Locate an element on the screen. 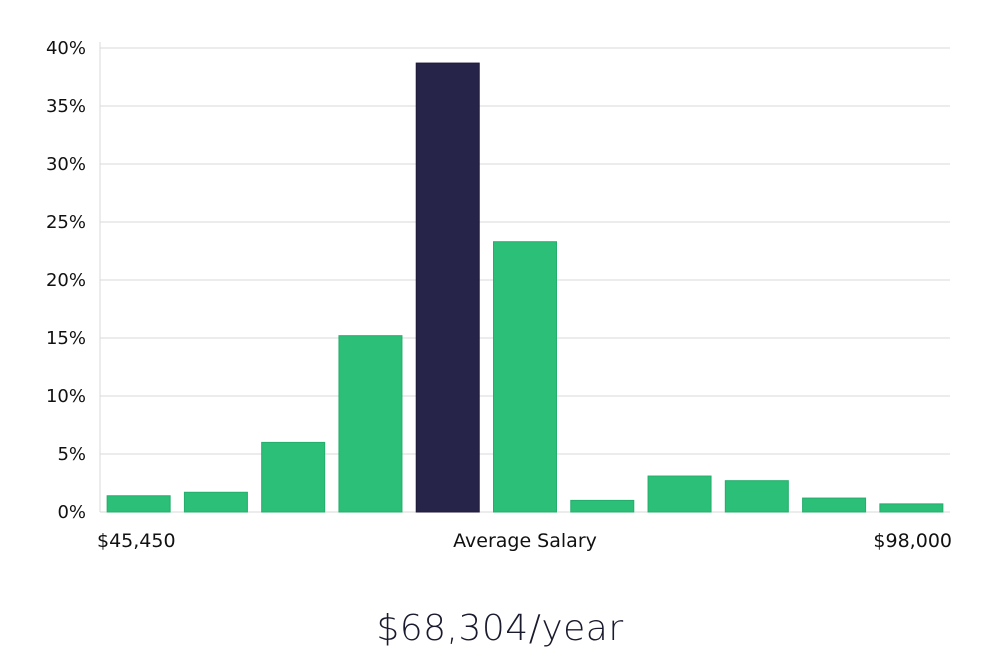 This screenshot has width=1000, height=660. y-tick-label: 0% is located at coordinates (71, 512).